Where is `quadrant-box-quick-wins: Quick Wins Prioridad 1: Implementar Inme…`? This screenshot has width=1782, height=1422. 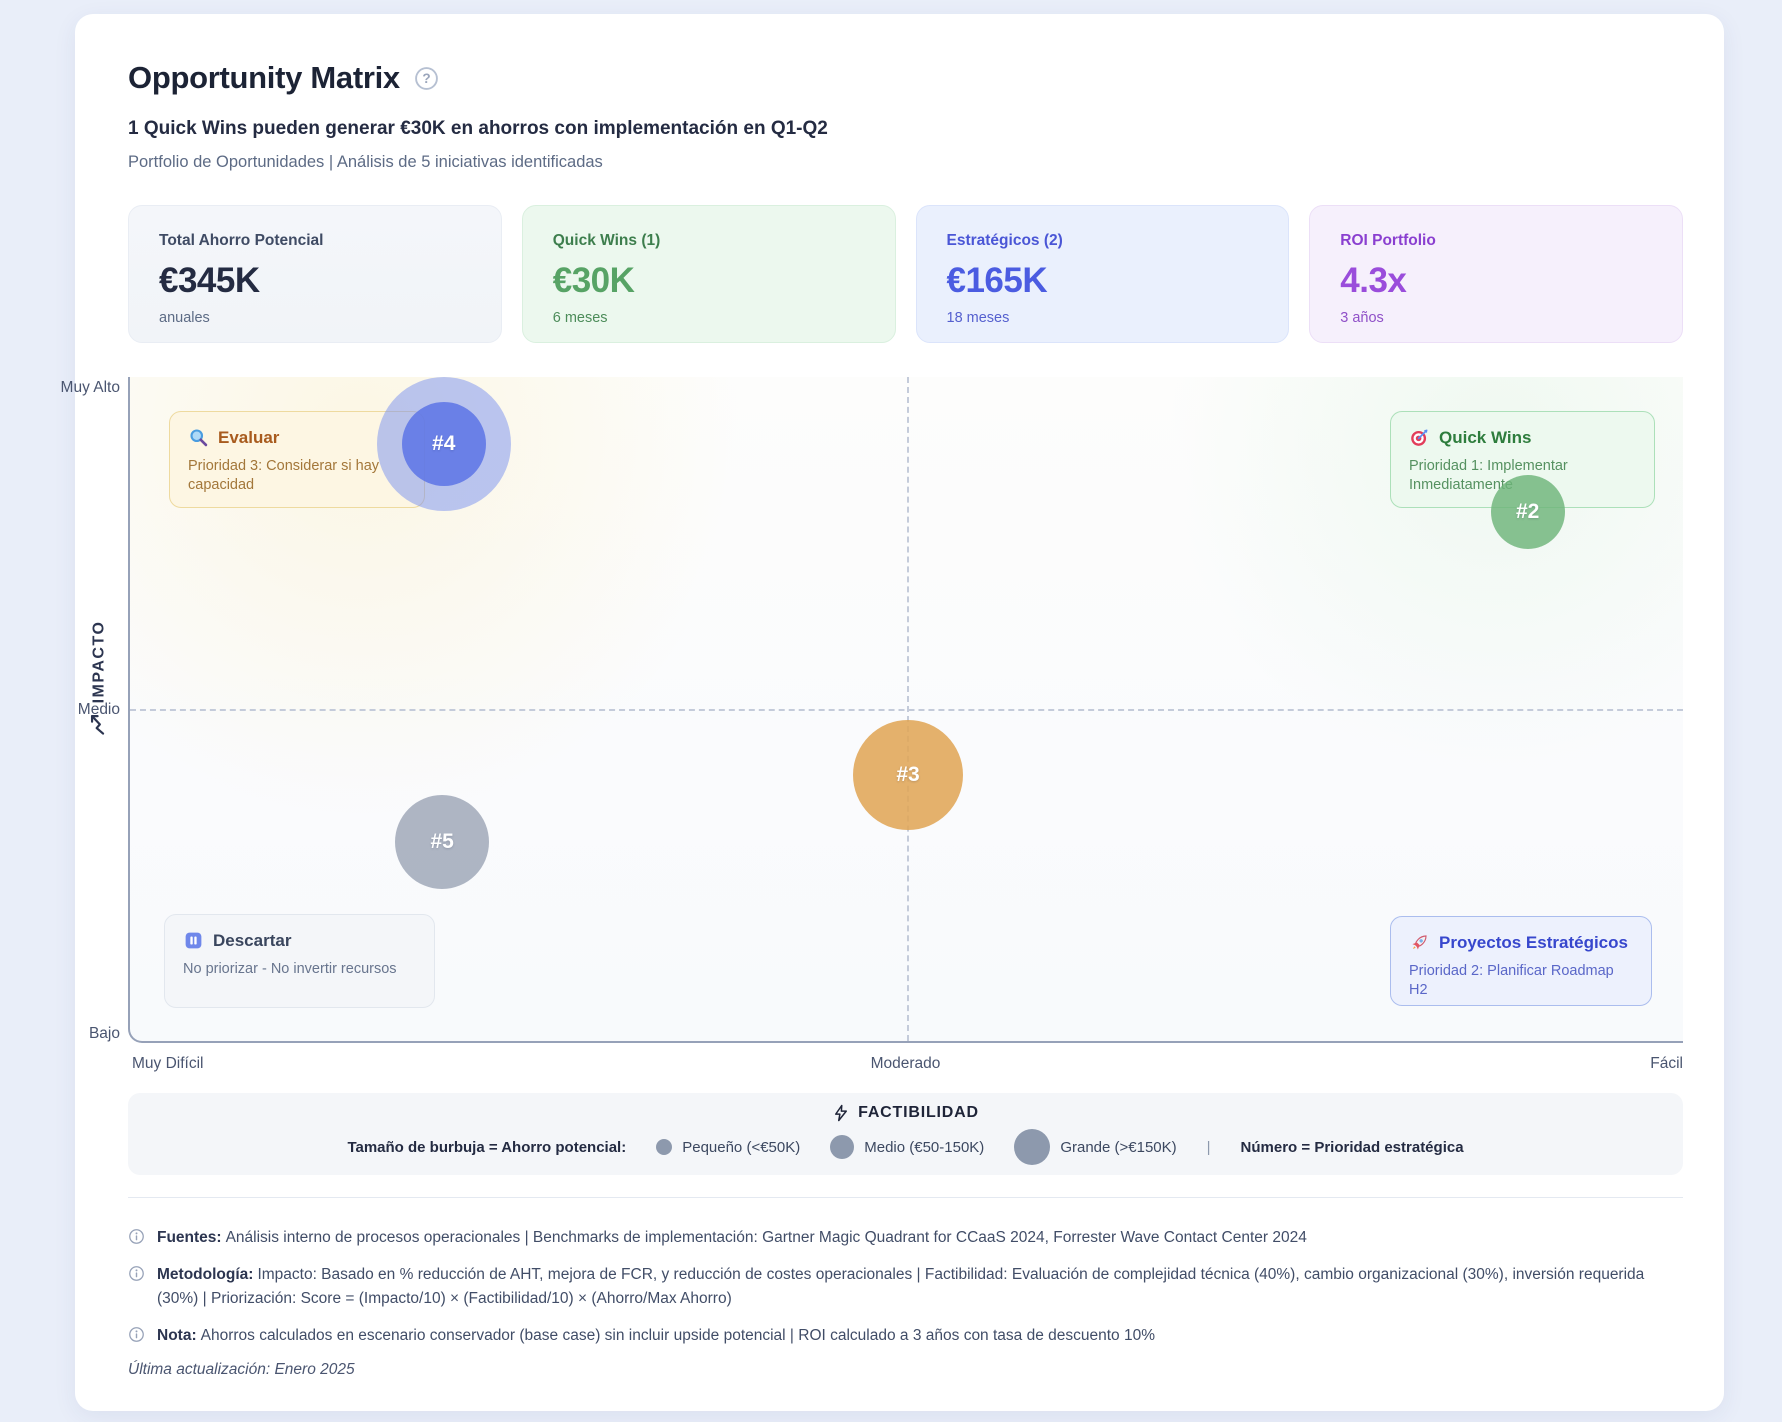
quadrant-box-quick-wins: Quick Wins Prioridad 1: Implementar Inme… is located at coordinates (1522, 459).